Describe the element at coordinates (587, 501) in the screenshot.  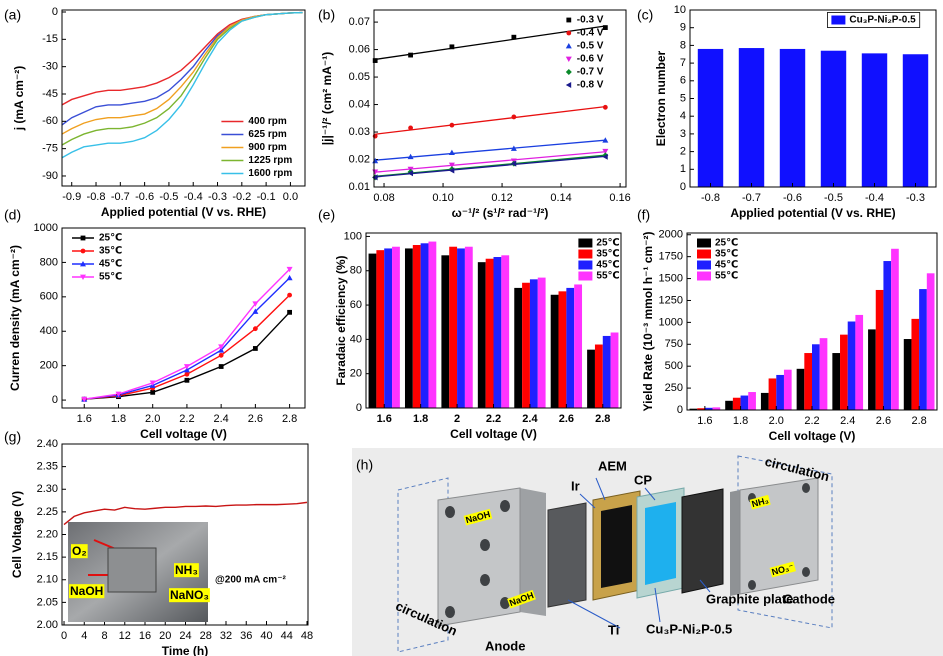
I see `pointer` at that location.